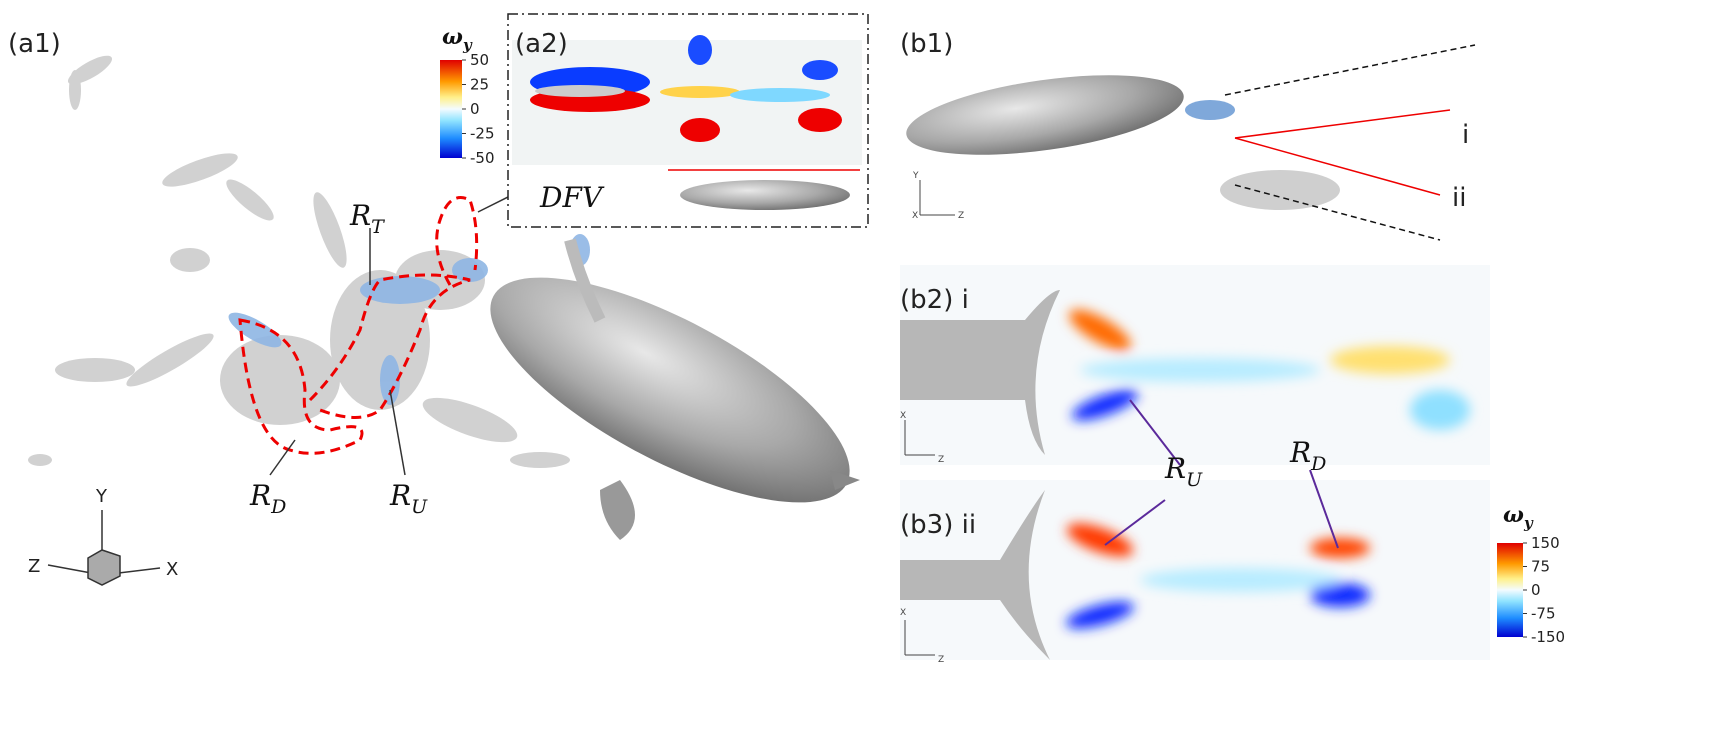  I want to click on colorbar-tick-label: 25, so click(479, 85).